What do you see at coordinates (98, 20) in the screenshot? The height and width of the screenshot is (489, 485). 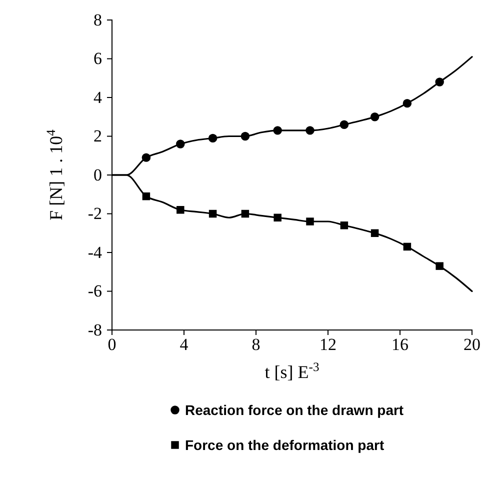 I see `y-tick-label: 8` at bounding box center [98, 20].